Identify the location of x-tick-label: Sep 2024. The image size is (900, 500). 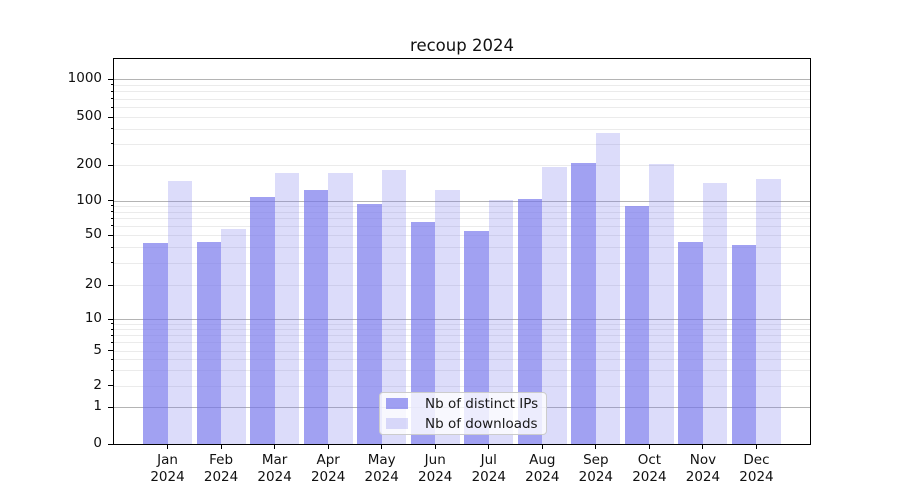
(596, 468).